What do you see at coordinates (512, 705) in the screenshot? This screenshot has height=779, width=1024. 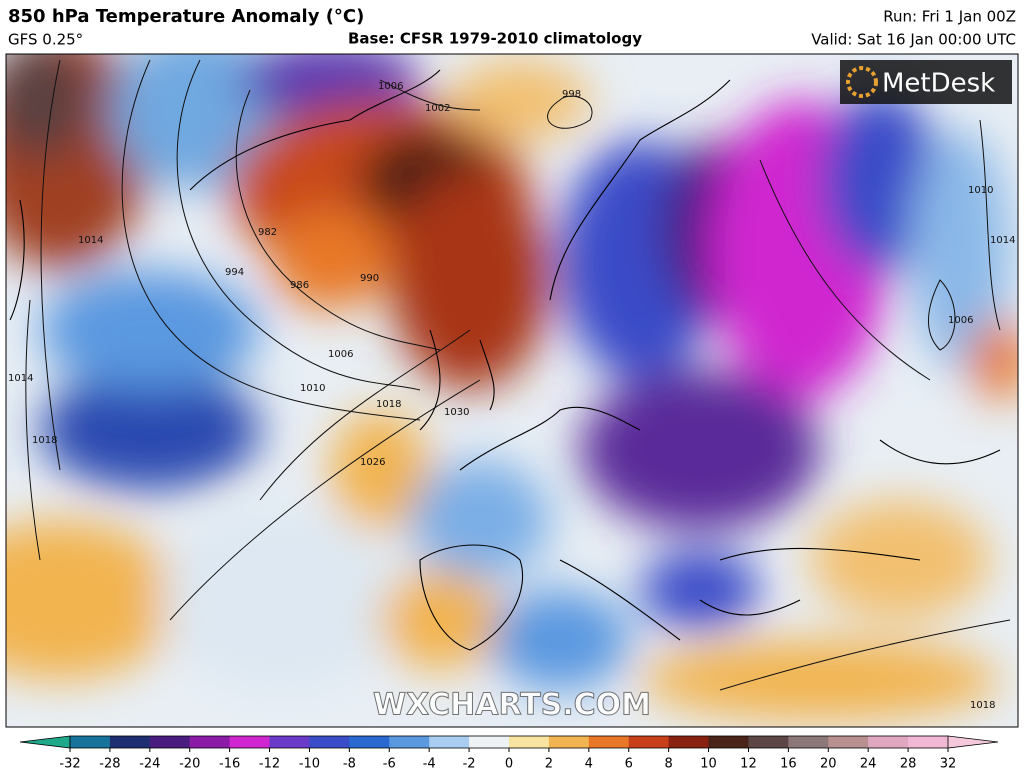 I see `watermark: WXCHARTS.COM` at bounding box center [512, 705].